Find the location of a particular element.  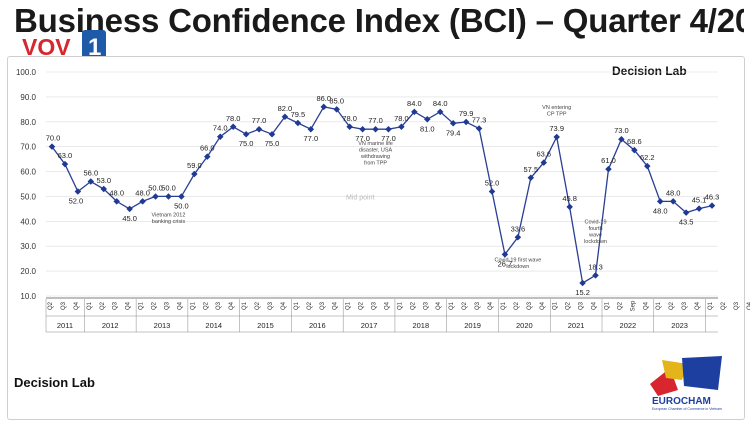

annotation-line: CP TPP is located at coordinates (557, 114).